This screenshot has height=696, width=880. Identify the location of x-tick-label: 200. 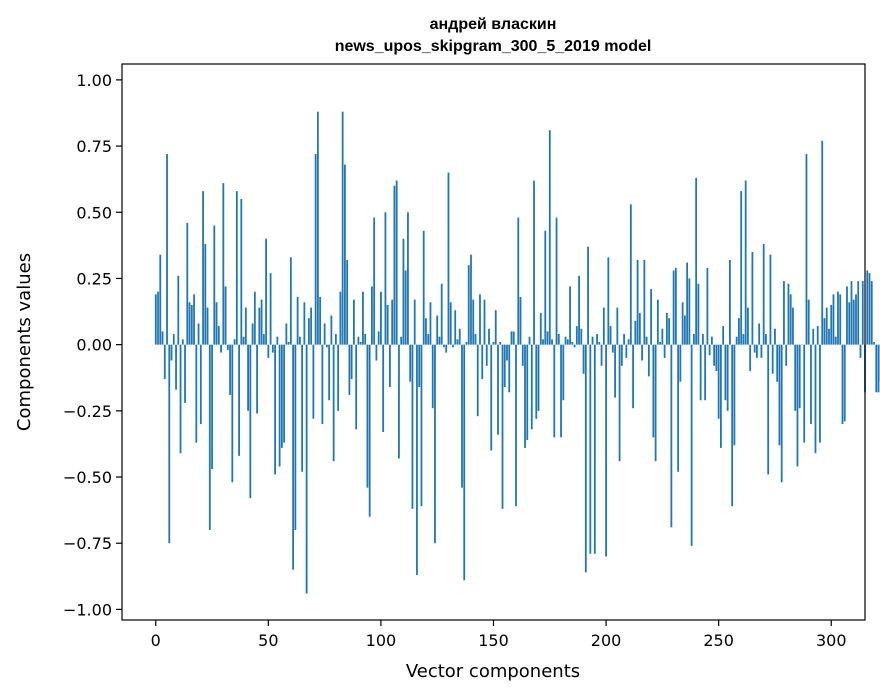
(606, 640).